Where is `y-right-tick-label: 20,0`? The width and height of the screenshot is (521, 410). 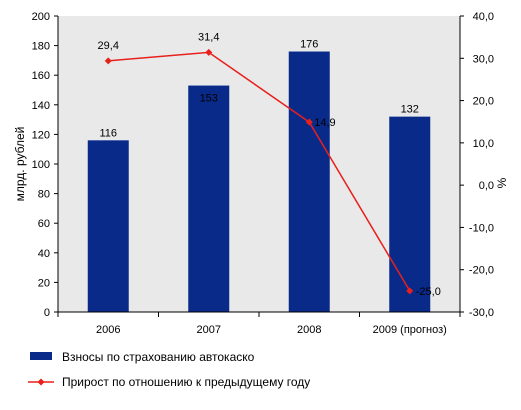
y-right-tick-label: 20,0 is located at coordinates (483, 102).